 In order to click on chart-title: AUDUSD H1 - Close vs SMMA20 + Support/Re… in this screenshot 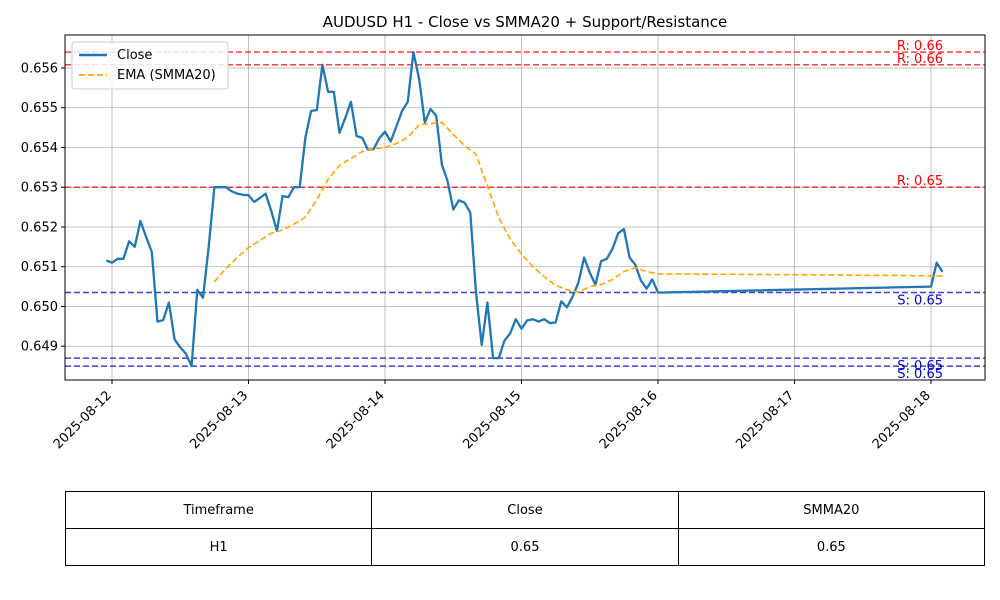, I will do `click(525, 22)`.